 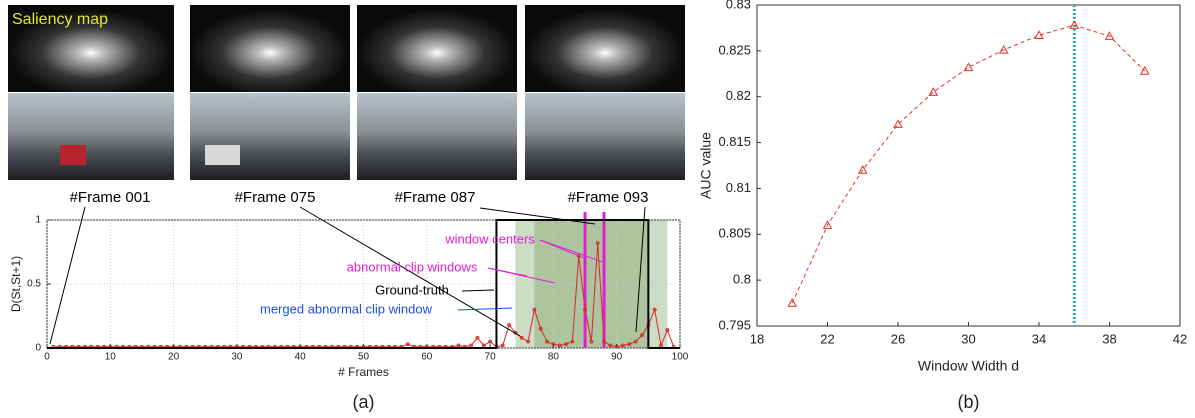 What do you see at coordinates (1180, 338) in the screenshot?
I see `x-tick-label: 42` at bounding box center [1180, 338].